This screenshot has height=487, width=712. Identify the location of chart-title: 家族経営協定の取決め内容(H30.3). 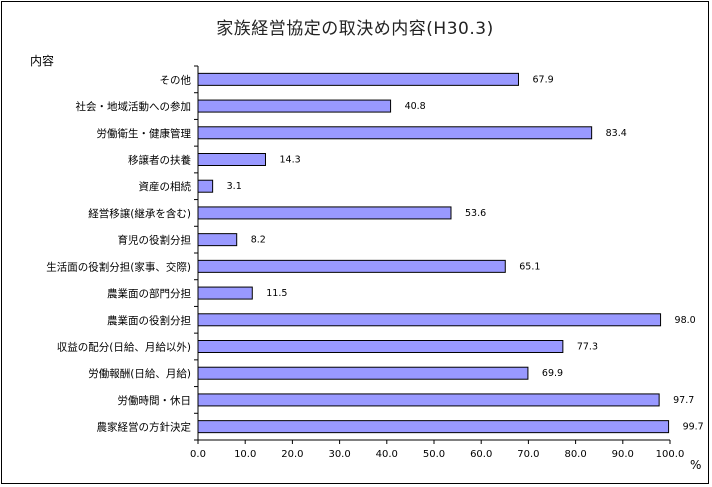
(355, 29).